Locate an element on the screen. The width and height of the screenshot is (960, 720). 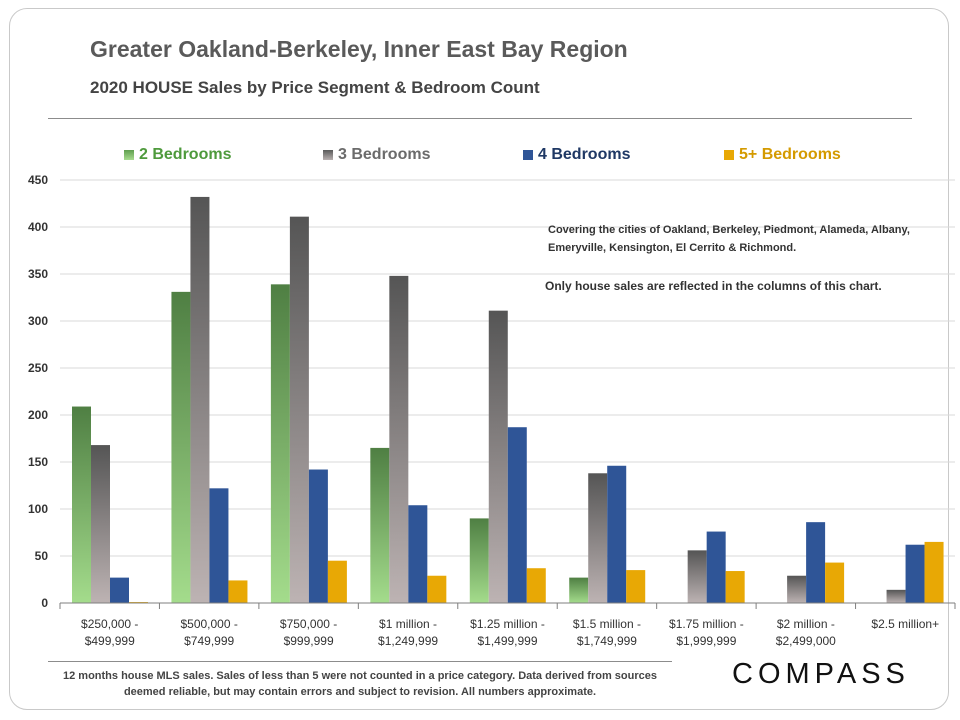
y-tick-label: 300 is located at coordinates (38, 321).